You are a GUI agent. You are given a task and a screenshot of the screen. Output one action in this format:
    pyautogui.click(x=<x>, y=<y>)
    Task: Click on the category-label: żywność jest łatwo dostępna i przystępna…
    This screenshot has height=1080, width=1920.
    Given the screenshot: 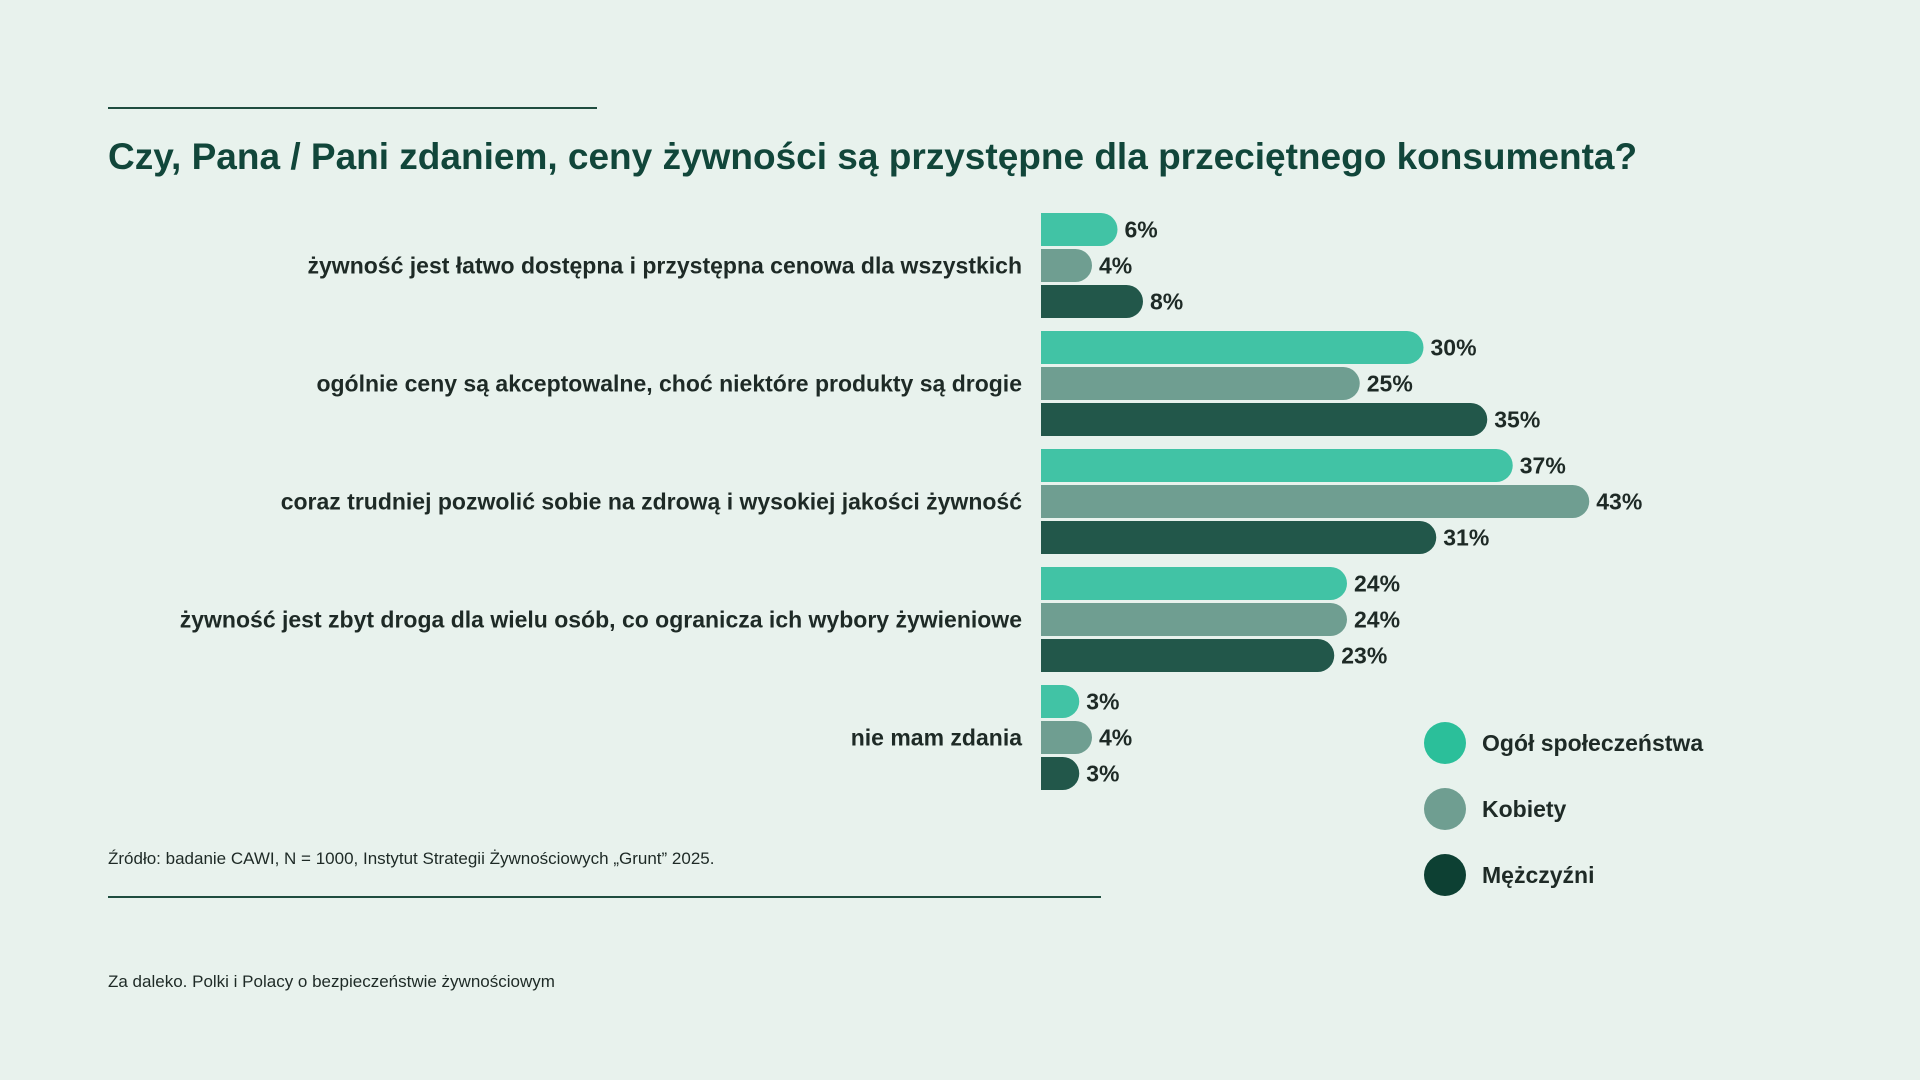 What is the action you would take?
    pyautogui.click(x=665, y=266)
    